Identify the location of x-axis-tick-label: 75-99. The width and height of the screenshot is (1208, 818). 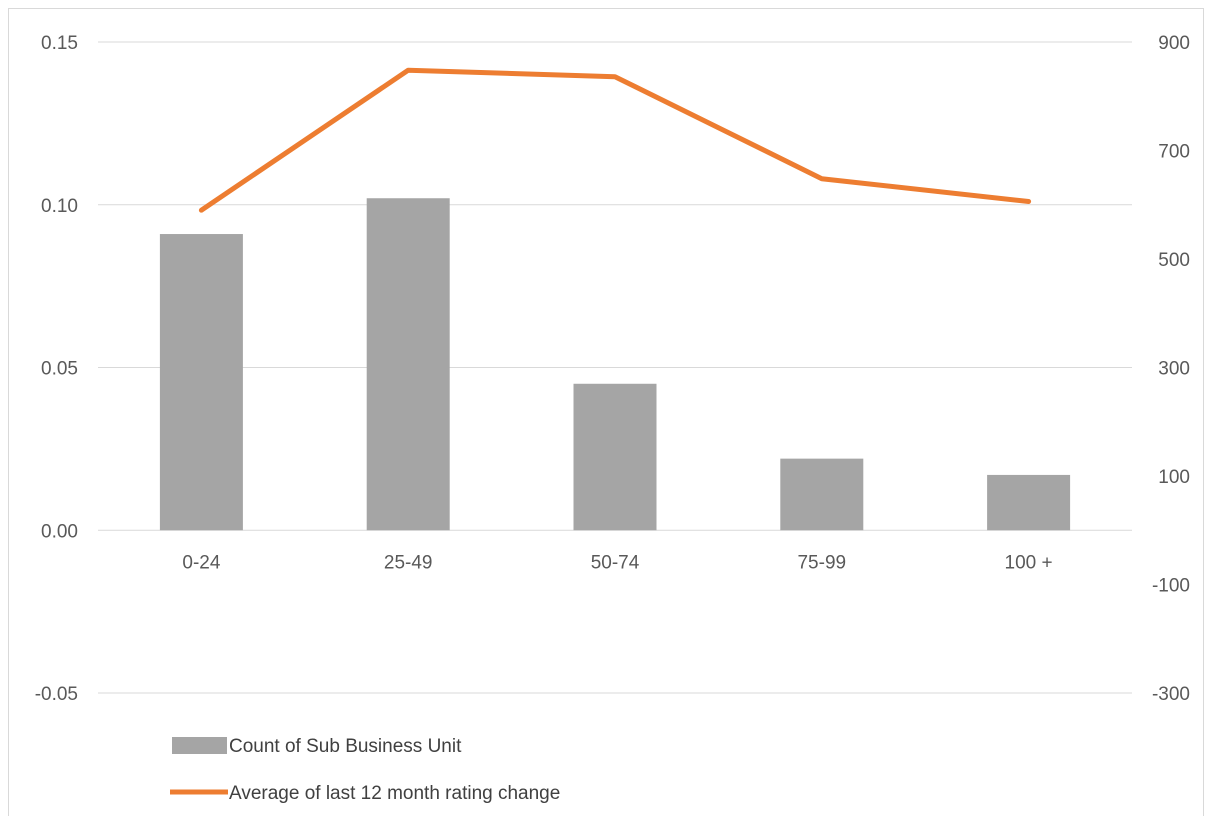
(821, 562).